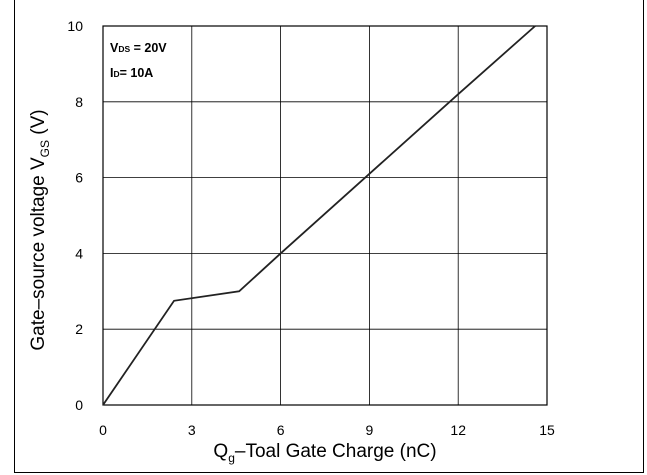  I want to click on y-tick-label: 10, so click(75, 26).